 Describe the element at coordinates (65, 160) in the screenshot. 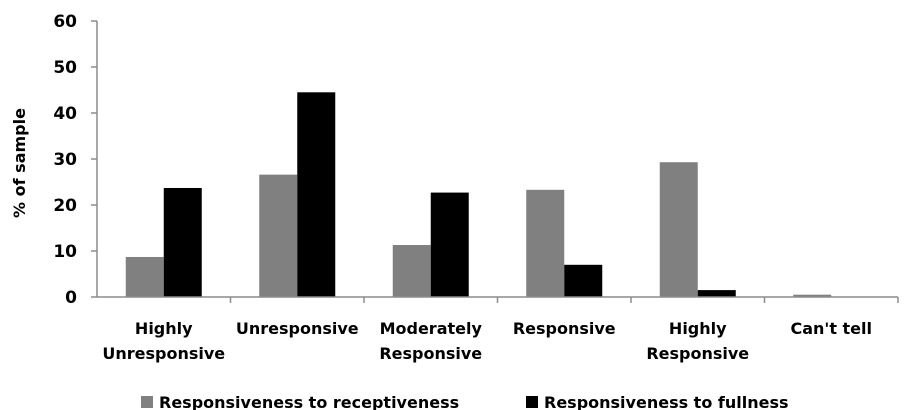

I see `y-tick-label: 30` at that location.